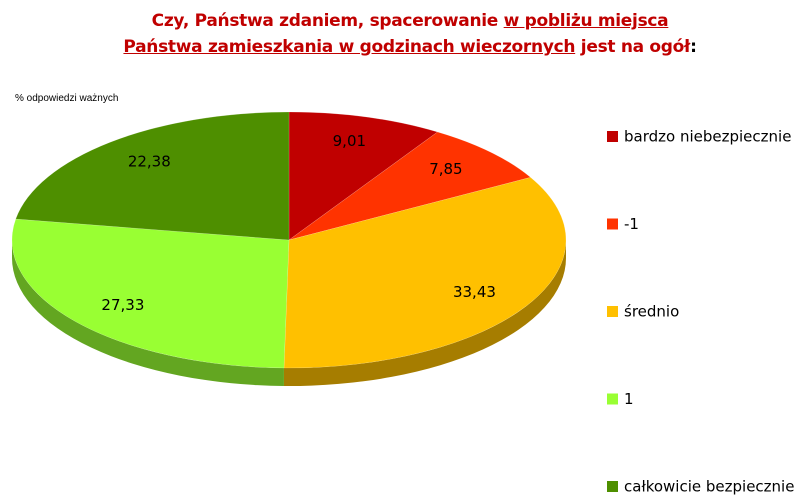  What do you see at coordinates (122, 305) in the screenshot?
I see `data-label: 27,33` at bounding box center [122, 305].